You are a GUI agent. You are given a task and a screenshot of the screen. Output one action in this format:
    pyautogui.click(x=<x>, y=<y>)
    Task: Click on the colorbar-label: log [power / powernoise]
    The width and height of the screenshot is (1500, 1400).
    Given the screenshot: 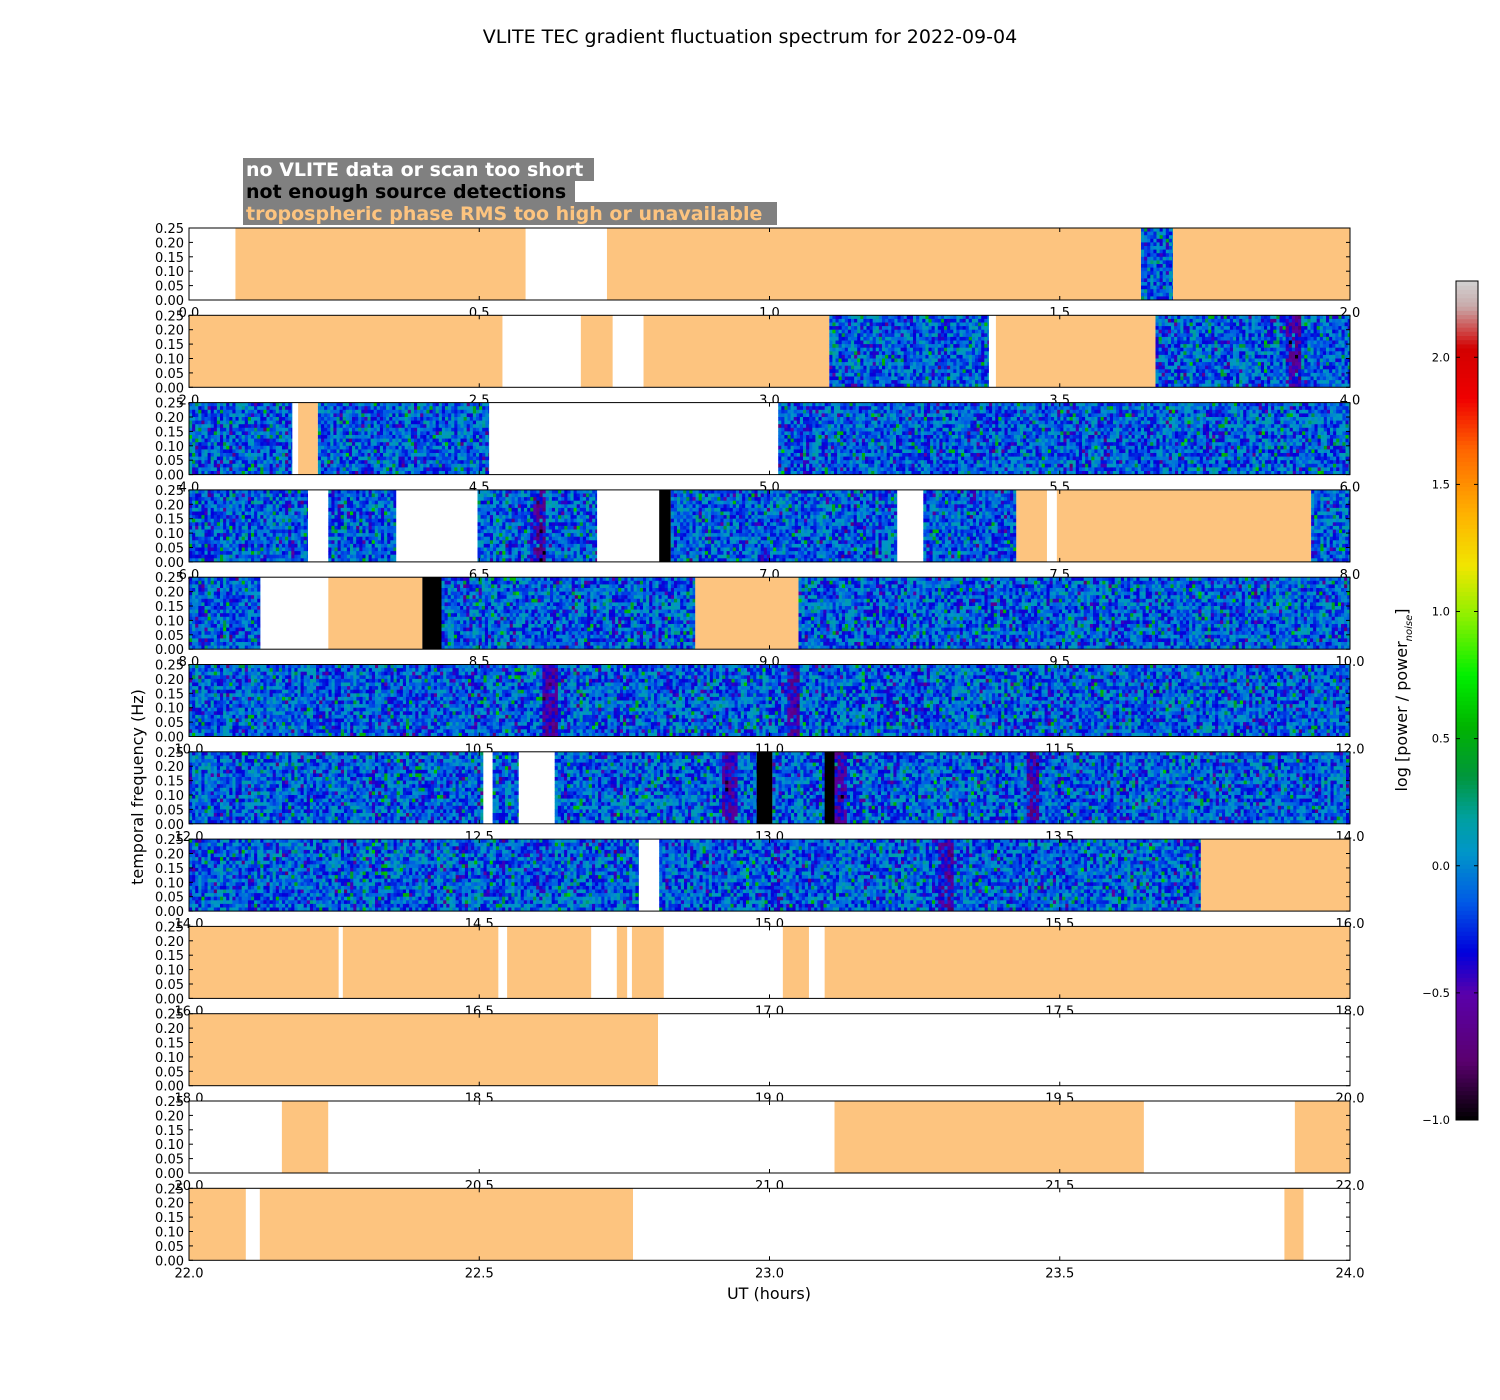 What is the action you would take?
    pyautogui.click(x=1403, y=699)
    